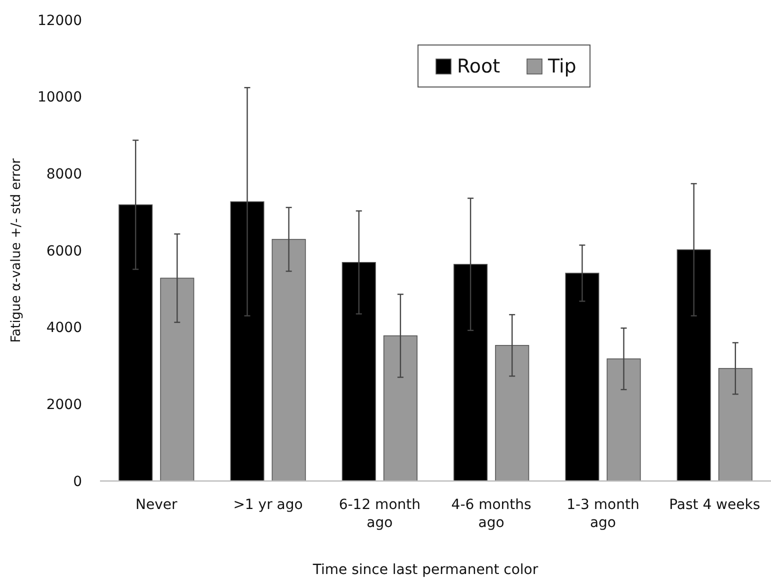  Describe the element at coordinates (268, 505) in the screenshot. I see `x-tick-label: >1 yr ago` at that location.